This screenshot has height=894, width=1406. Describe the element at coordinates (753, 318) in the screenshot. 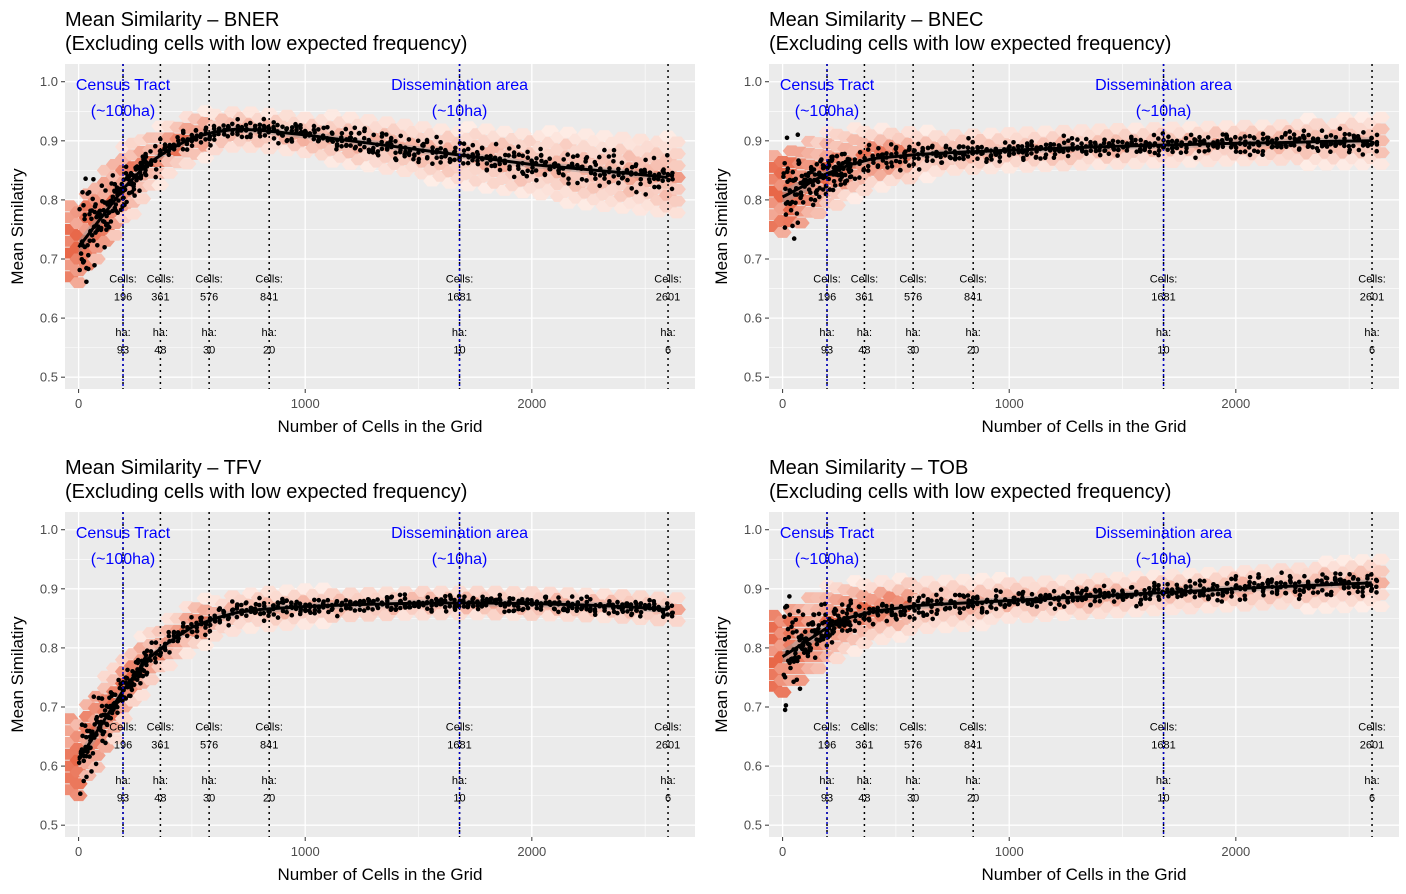

I see `y-tick-label: 0.6` at that location.